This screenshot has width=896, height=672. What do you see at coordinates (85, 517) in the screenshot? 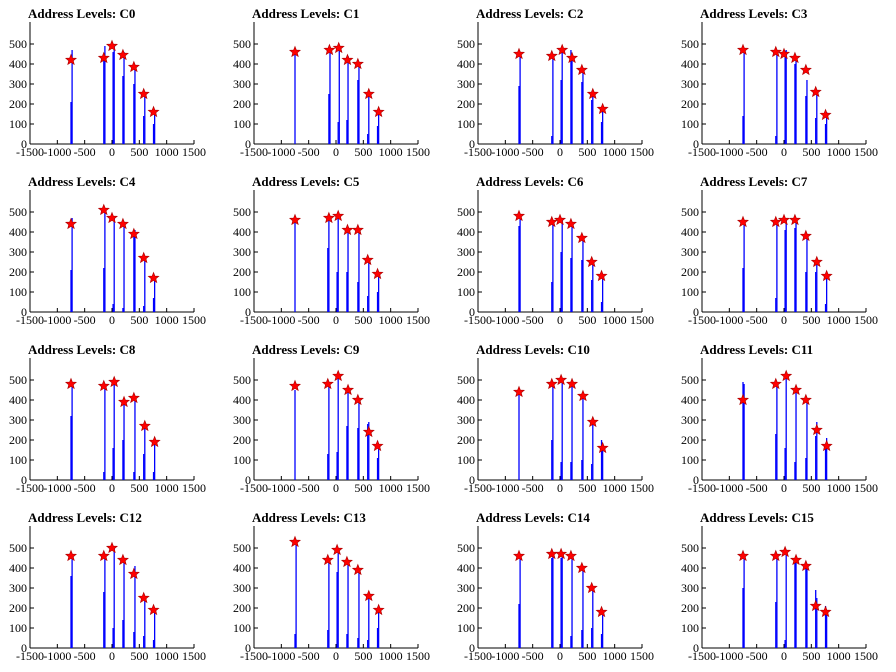
I see `panel-title: Address Levels: C12` at bounding box center [85, 517].